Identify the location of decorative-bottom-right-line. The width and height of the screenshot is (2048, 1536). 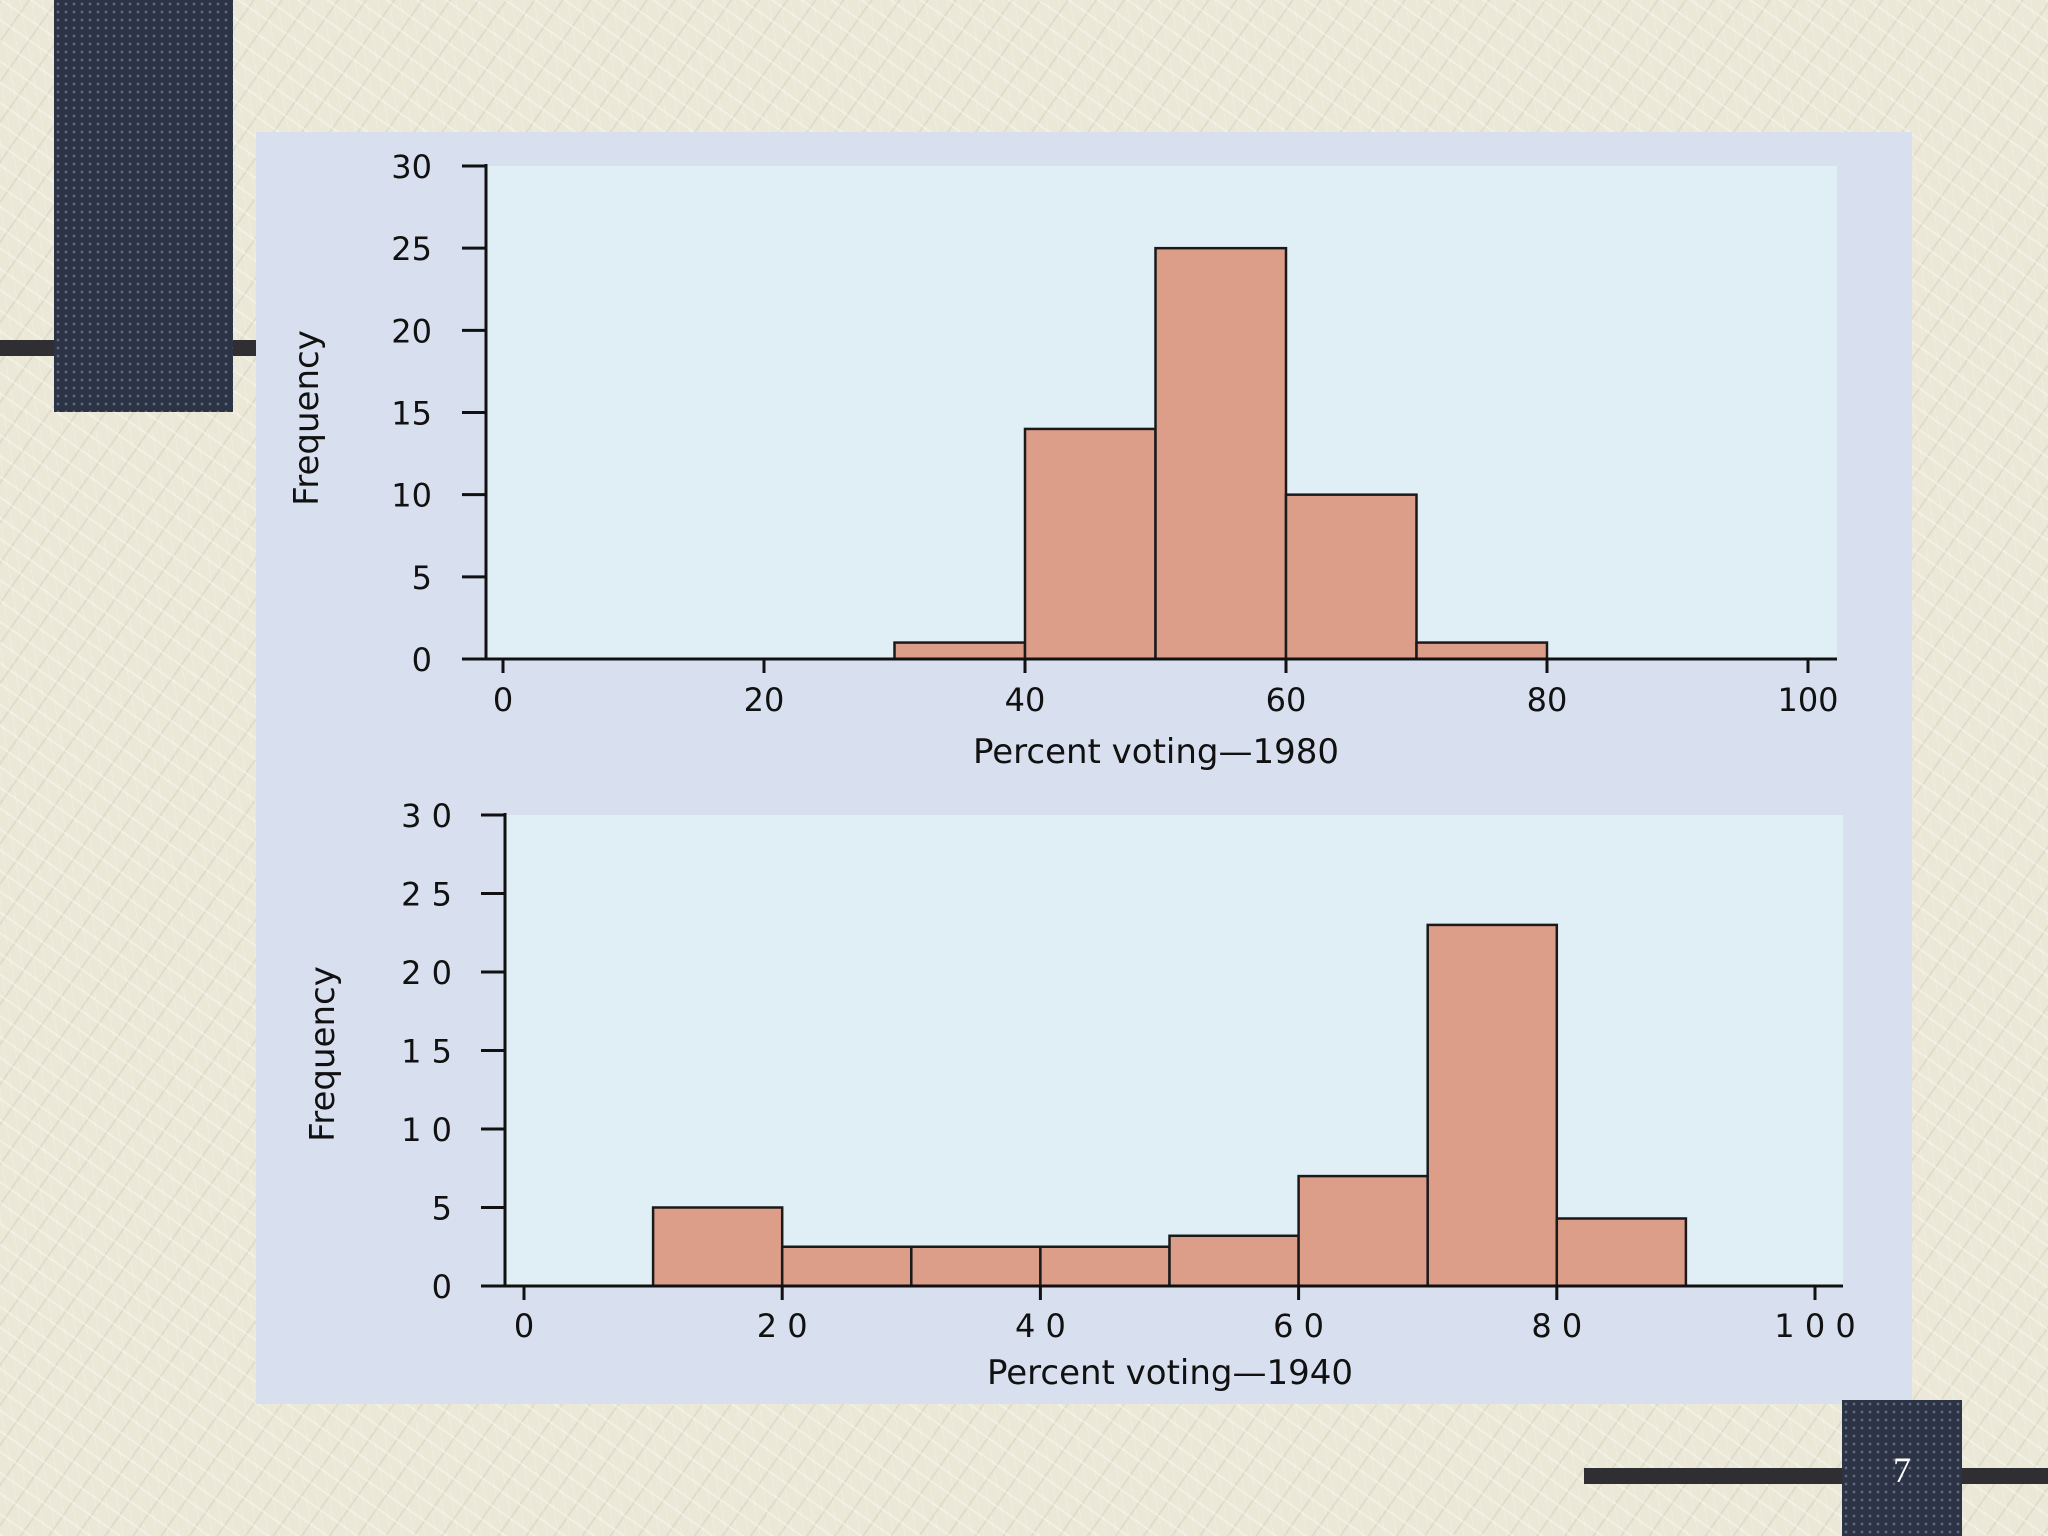
(1713, 1476).